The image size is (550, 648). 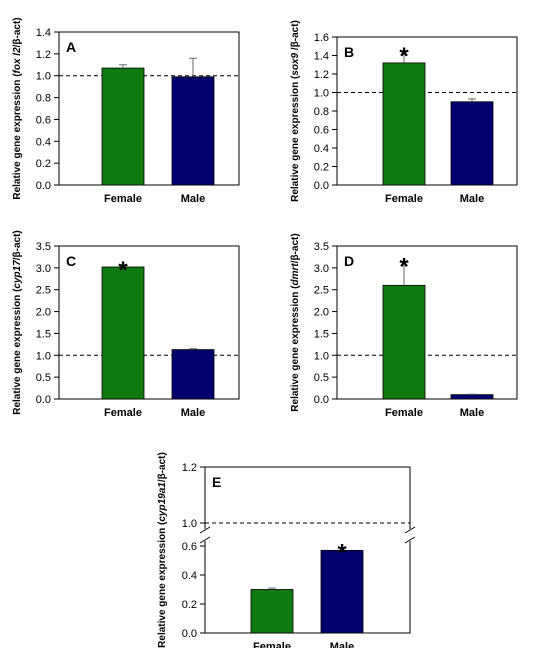 I want to click on y-axis-label: Relative gene expression (sox9 /β-act), so click(x=295, y=111).